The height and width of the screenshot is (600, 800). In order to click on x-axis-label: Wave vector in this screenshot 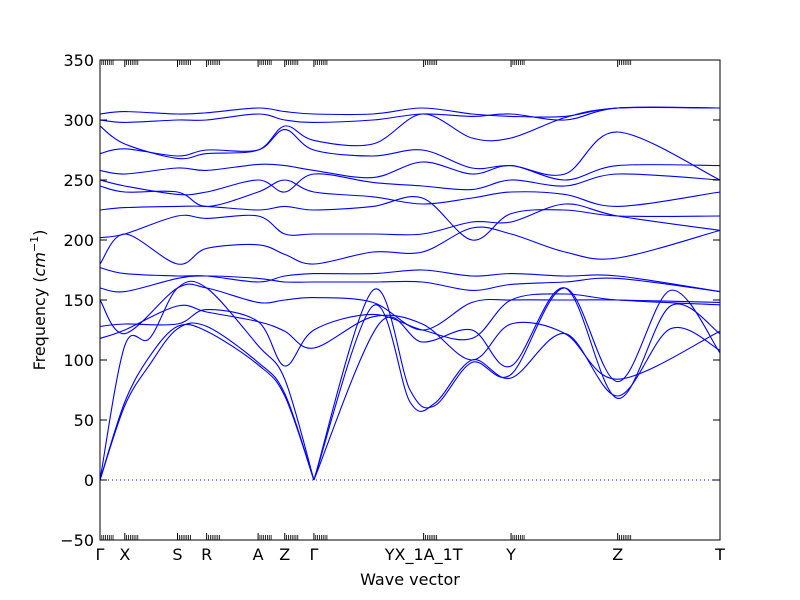, I will do `click(410, 579)`.